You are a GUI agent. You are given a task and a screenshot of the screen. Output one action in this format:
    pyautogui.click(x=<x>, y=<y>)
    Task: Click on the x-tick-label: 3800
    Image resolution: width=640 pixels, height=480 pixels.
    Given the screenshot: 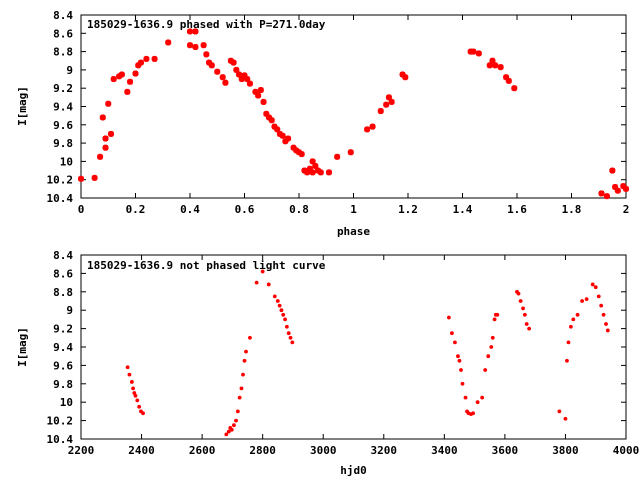 What is the action you would take?
    pyautogui.click(x=565, y=450)
    